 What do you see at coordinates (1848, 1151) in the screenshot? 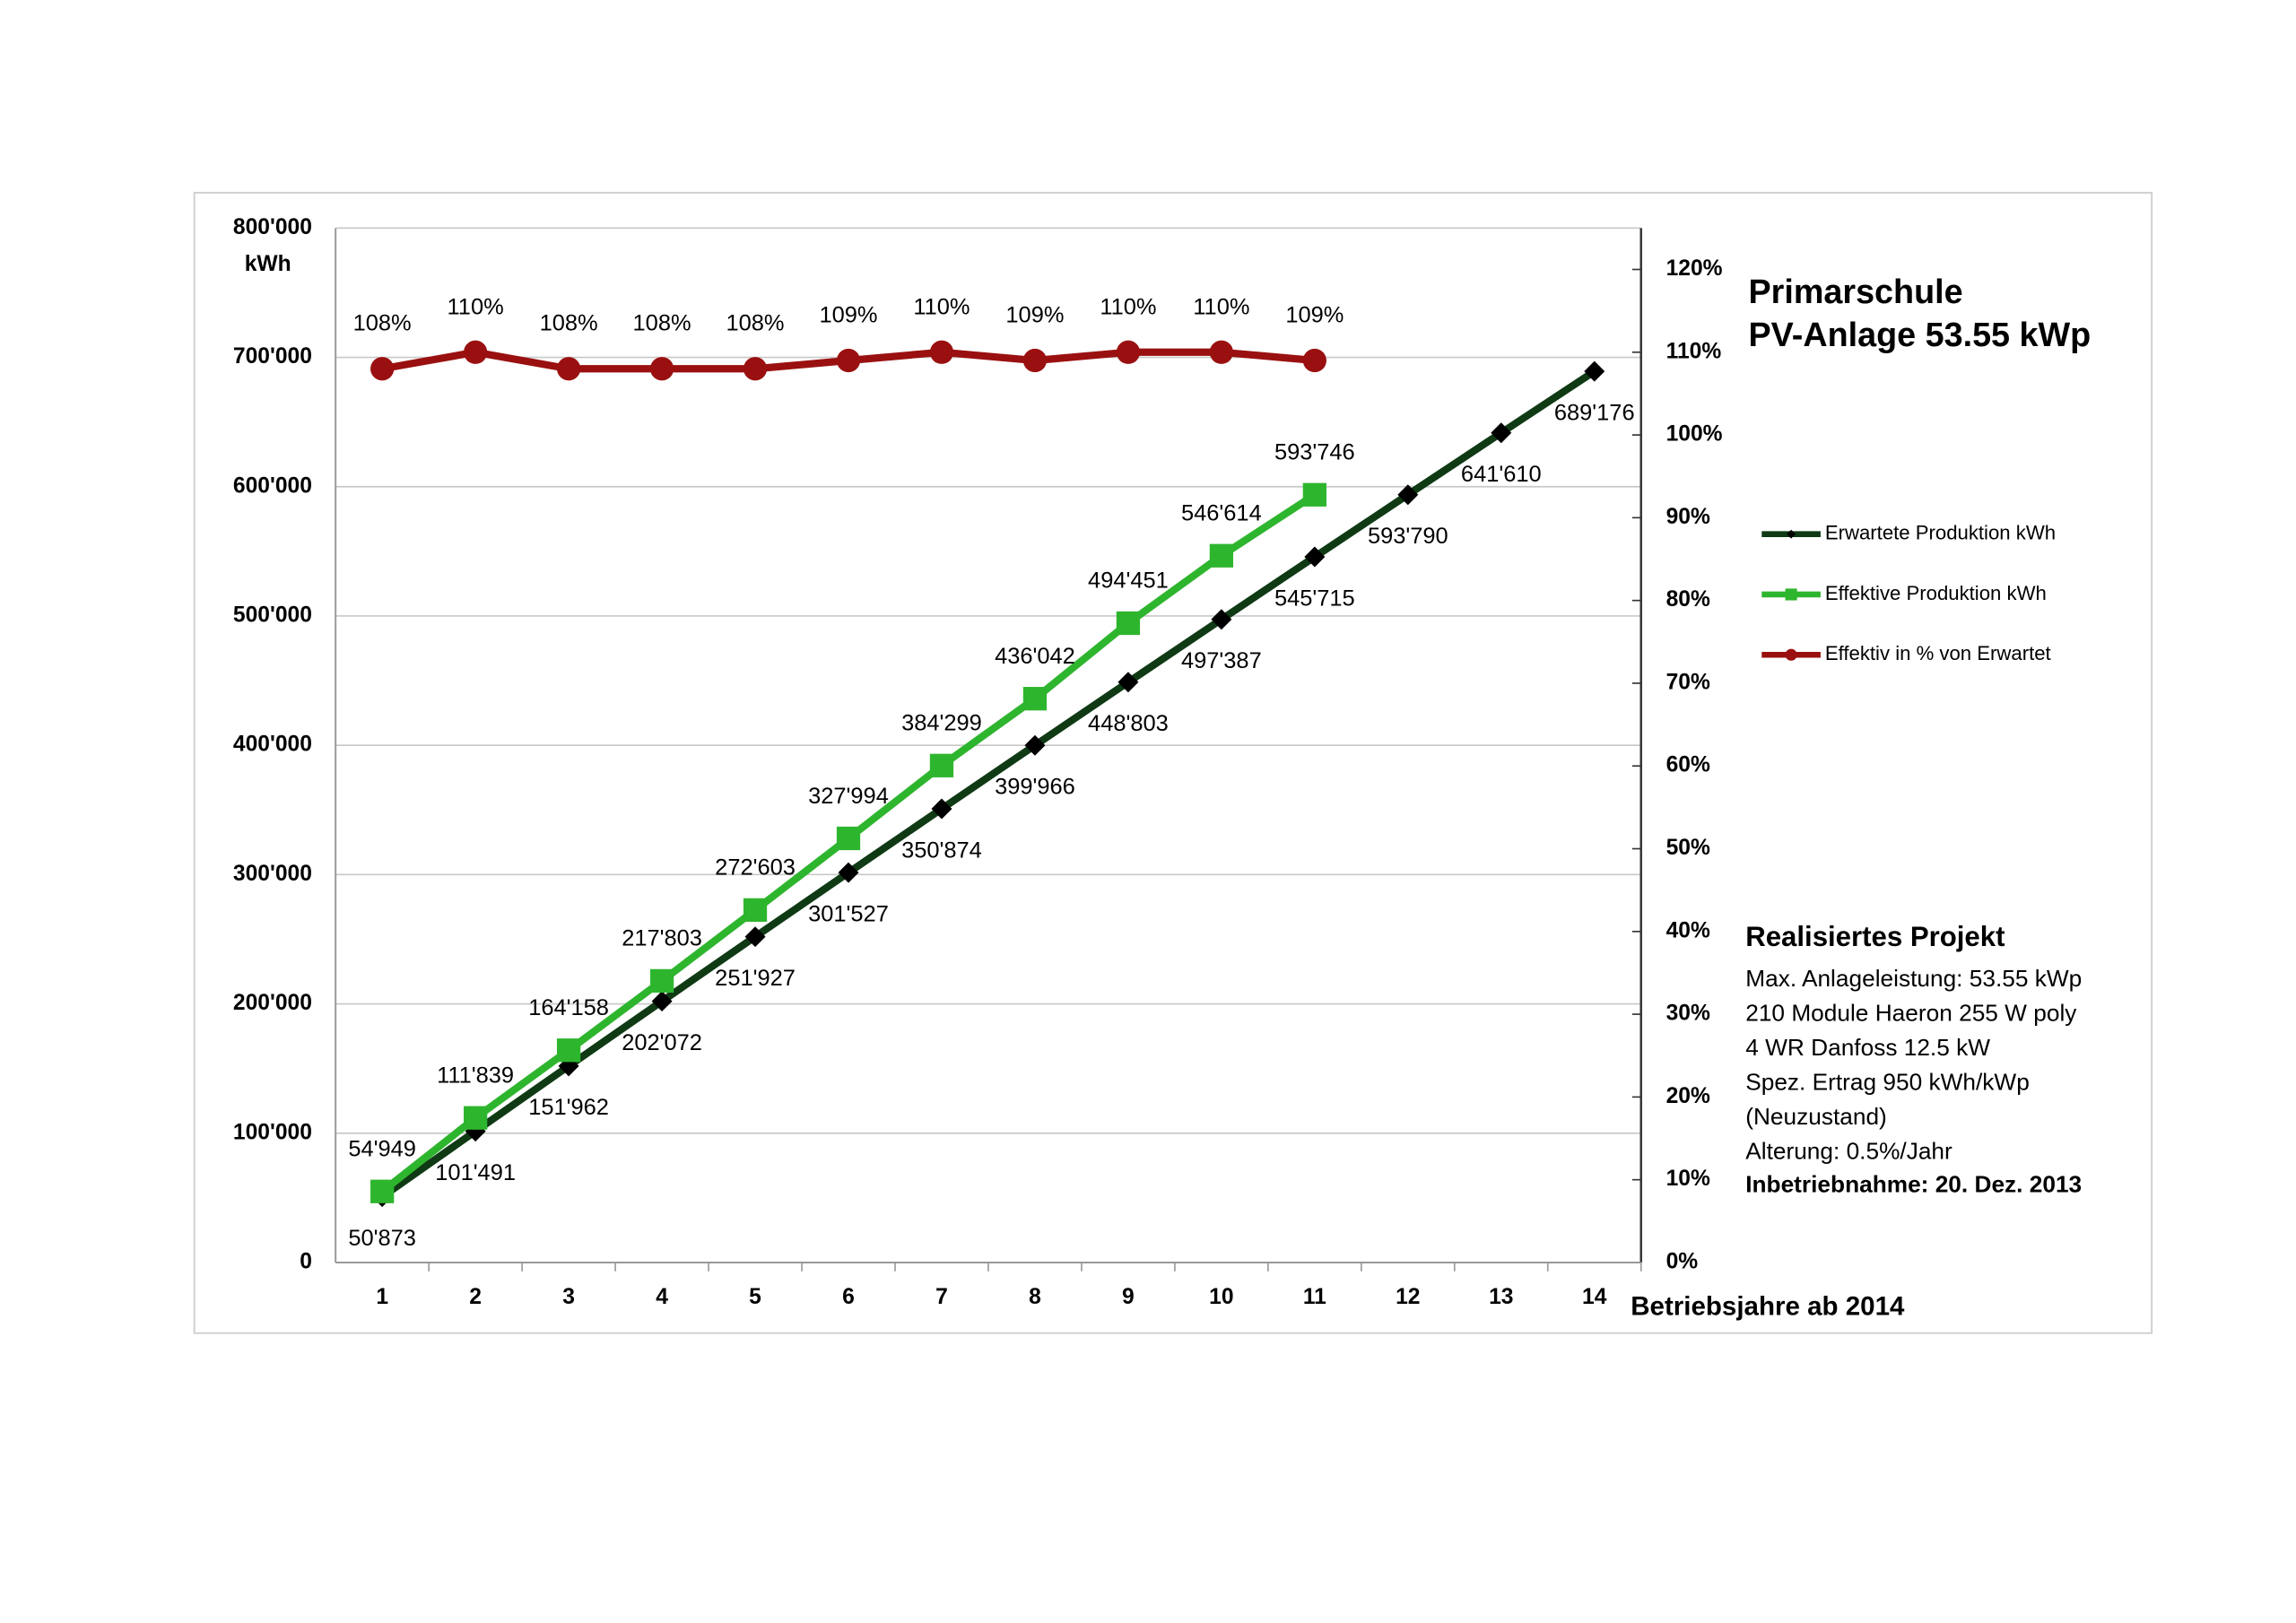
I see `annotation-line: Alterung: 0.5%/Jahr` at bounding box center [1848, 1151].